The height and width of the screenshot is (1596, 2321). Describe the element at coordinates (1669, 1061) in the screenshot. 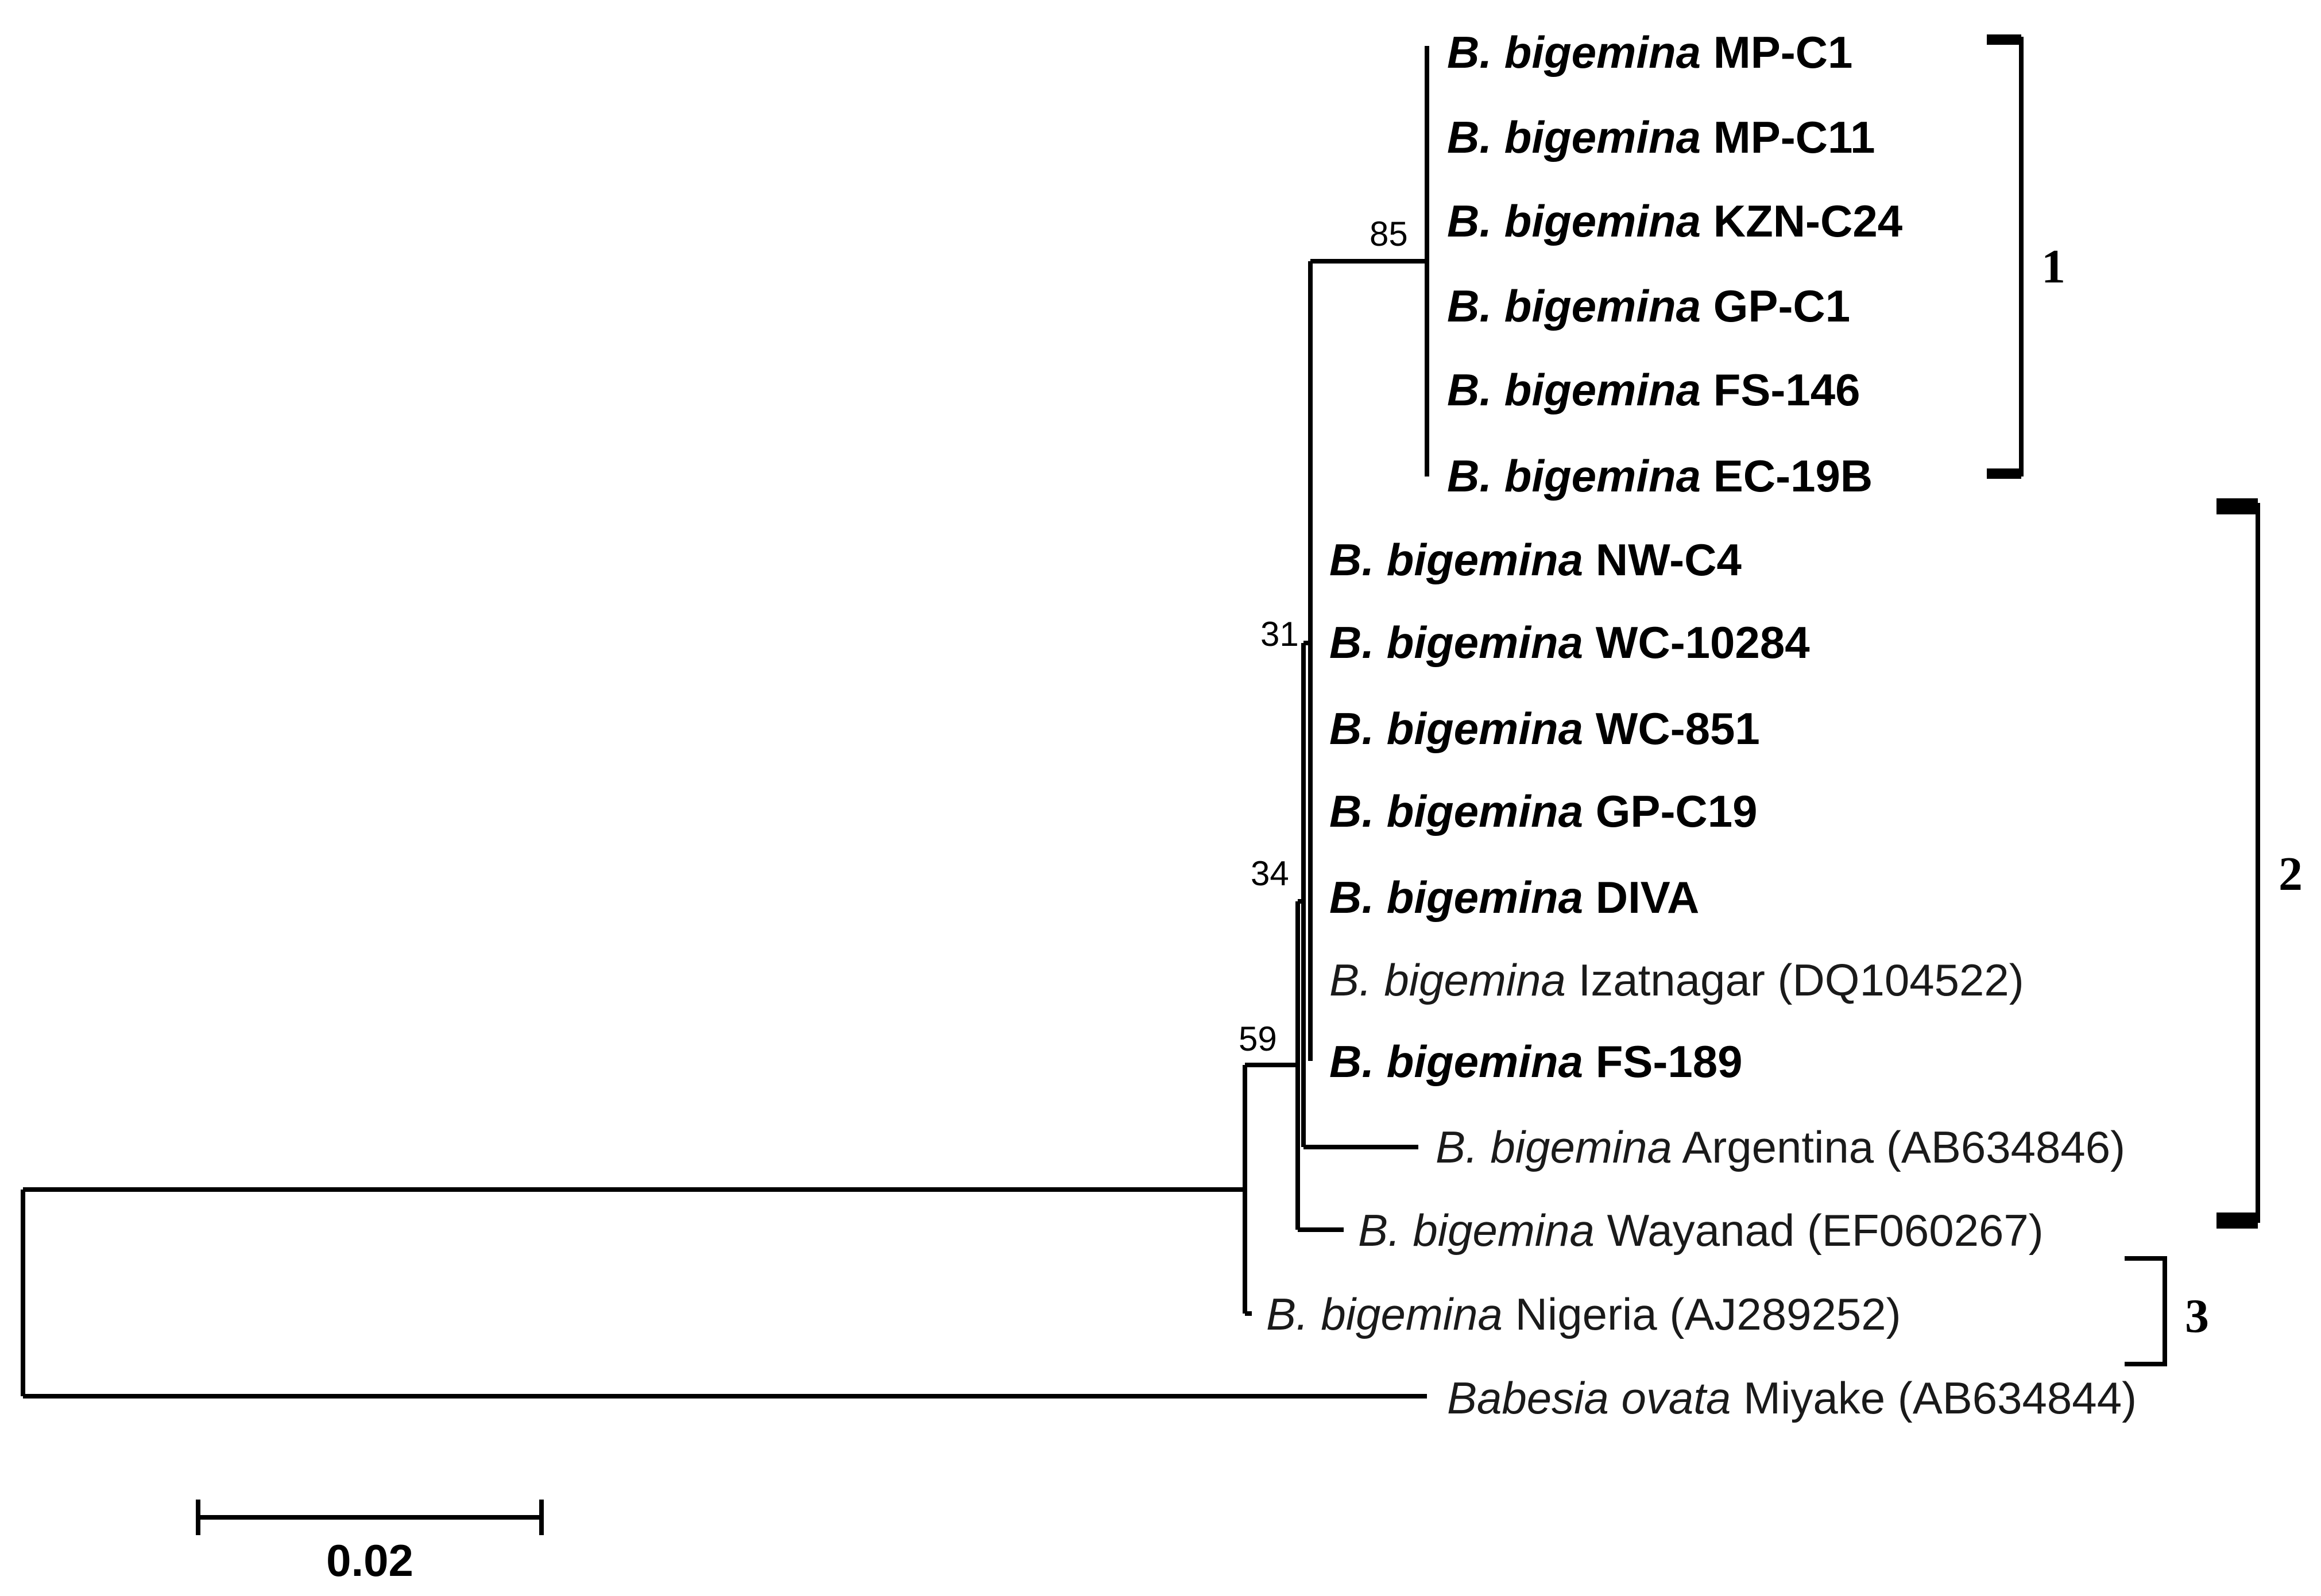

I see `taxon-strain: FS-189` at that location.